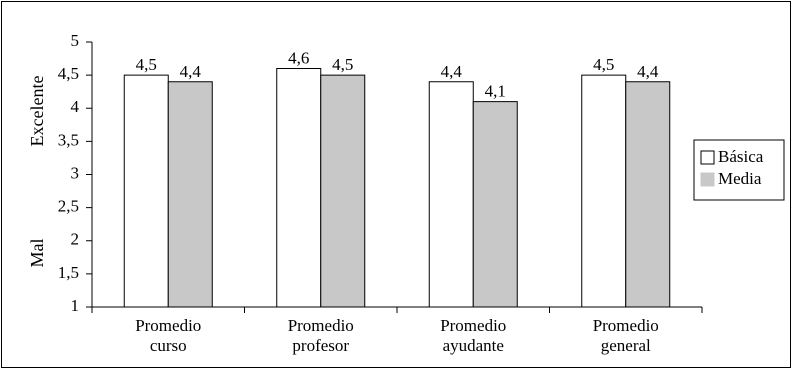 Image resolution: width=794 pixels, height=371 pixels. I want to click on y-tick-label: 2, so click(75, 239).